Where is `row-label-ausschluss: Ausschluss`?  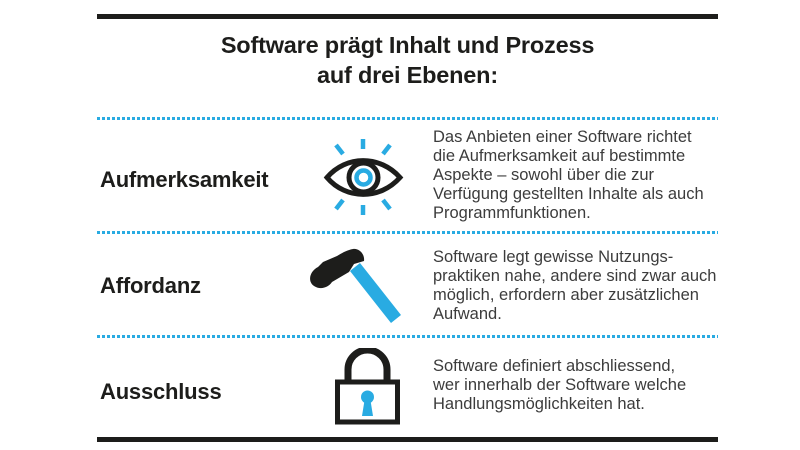 row-label-ausschluss: Ausschluss is located at coordinates (161, 391).